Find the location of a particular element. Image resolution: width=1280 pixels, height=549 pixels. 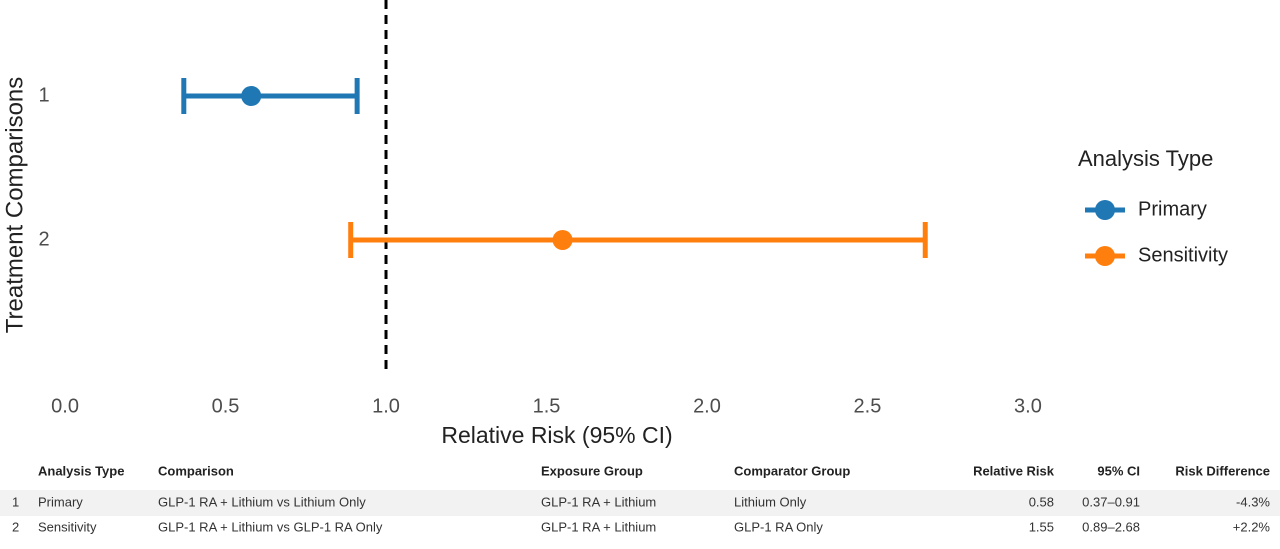

table-cell: Primary is located at coordinates (60, 501).